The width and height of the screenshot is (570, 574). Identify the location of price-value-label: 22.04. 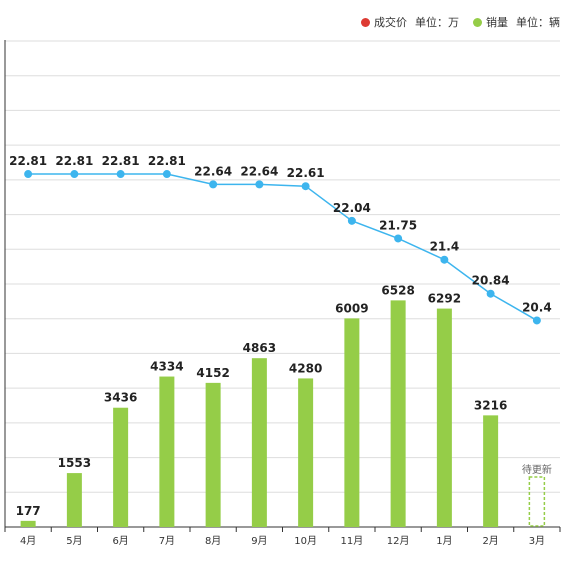
(352, 208).